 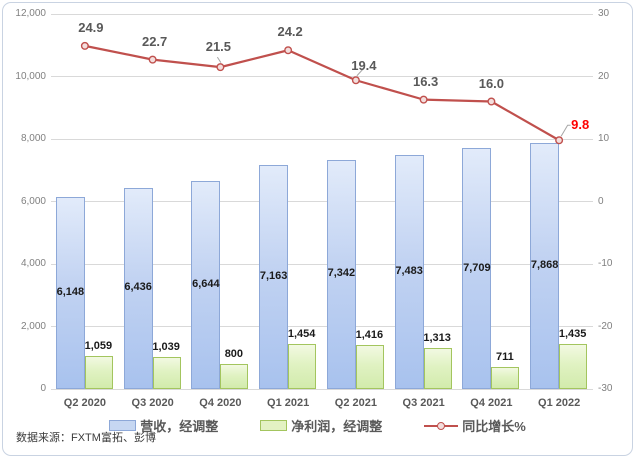 What do you see at coordinates (234, 354) in the screenshot?
I see `netprofit-value-label: 800` at bounding box center [234, 354].